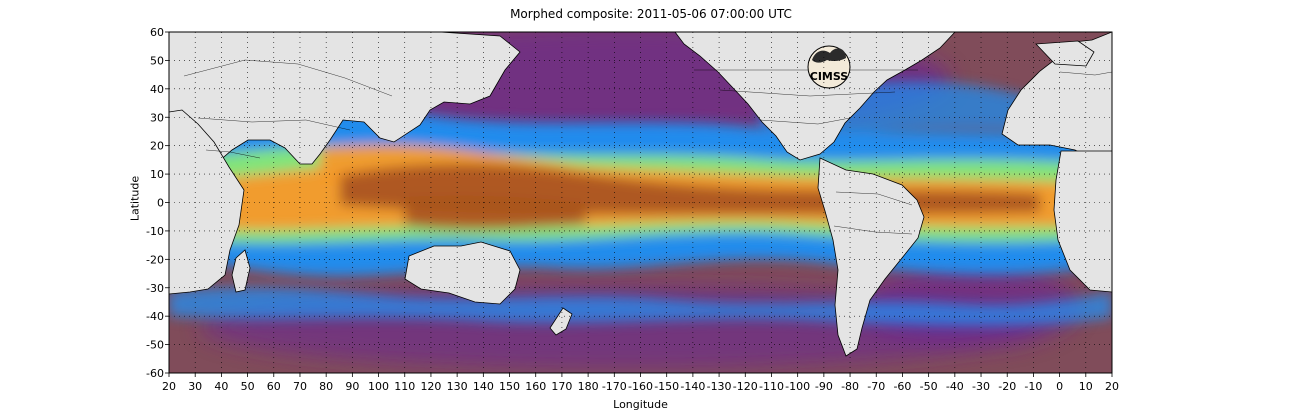  Describe the element at coordinates (929, 386) in the screenshot. I see `x-tick-label: -50` at that location.